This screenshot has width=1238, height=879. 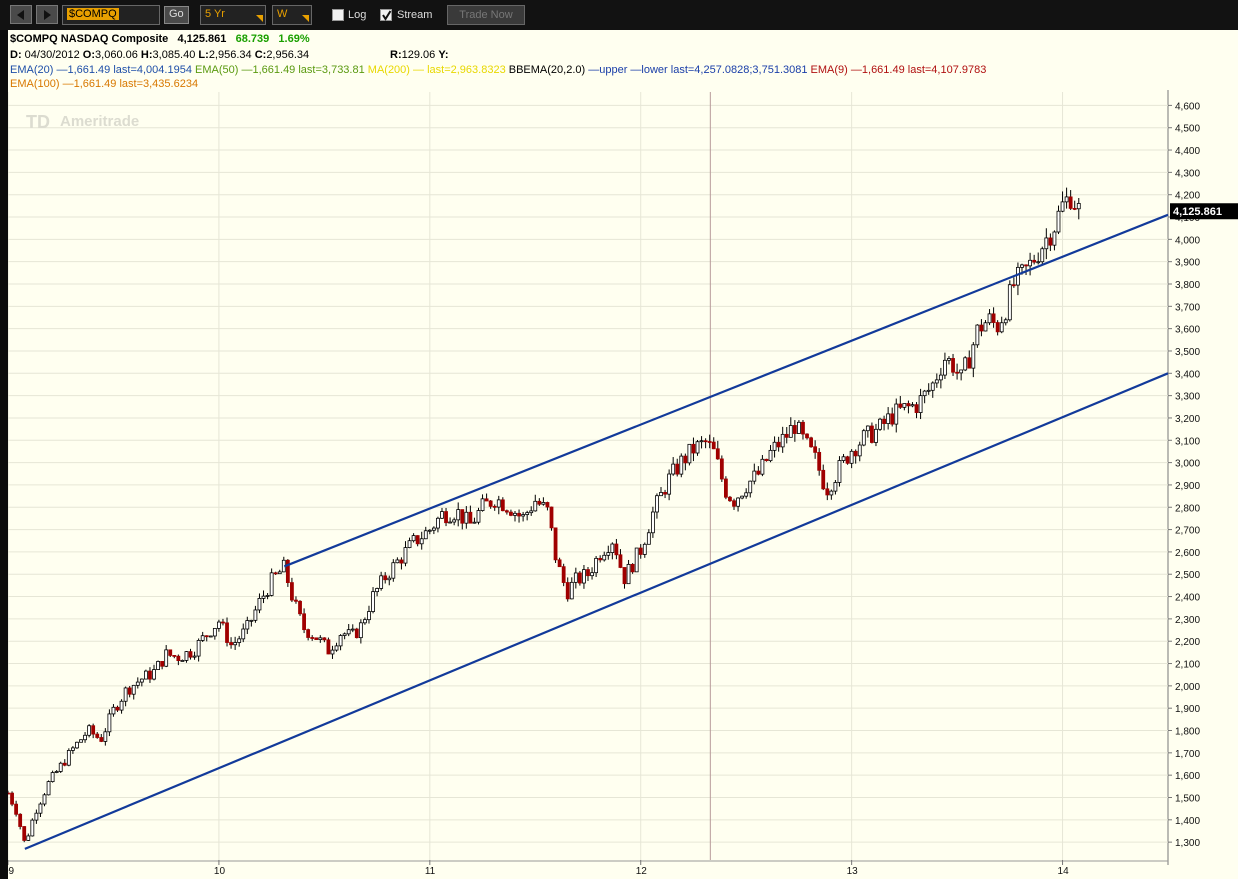 I want to click on price-tick-label: 2,200, so click(x=1187, y=642).